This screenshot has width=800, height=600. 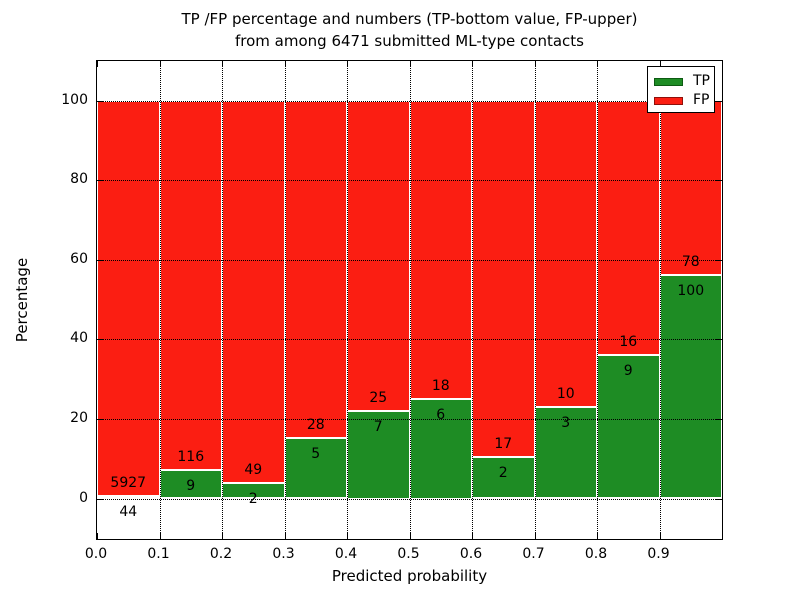 I want to click on x-tick-label: 0.3, so click(x=283, y=554).